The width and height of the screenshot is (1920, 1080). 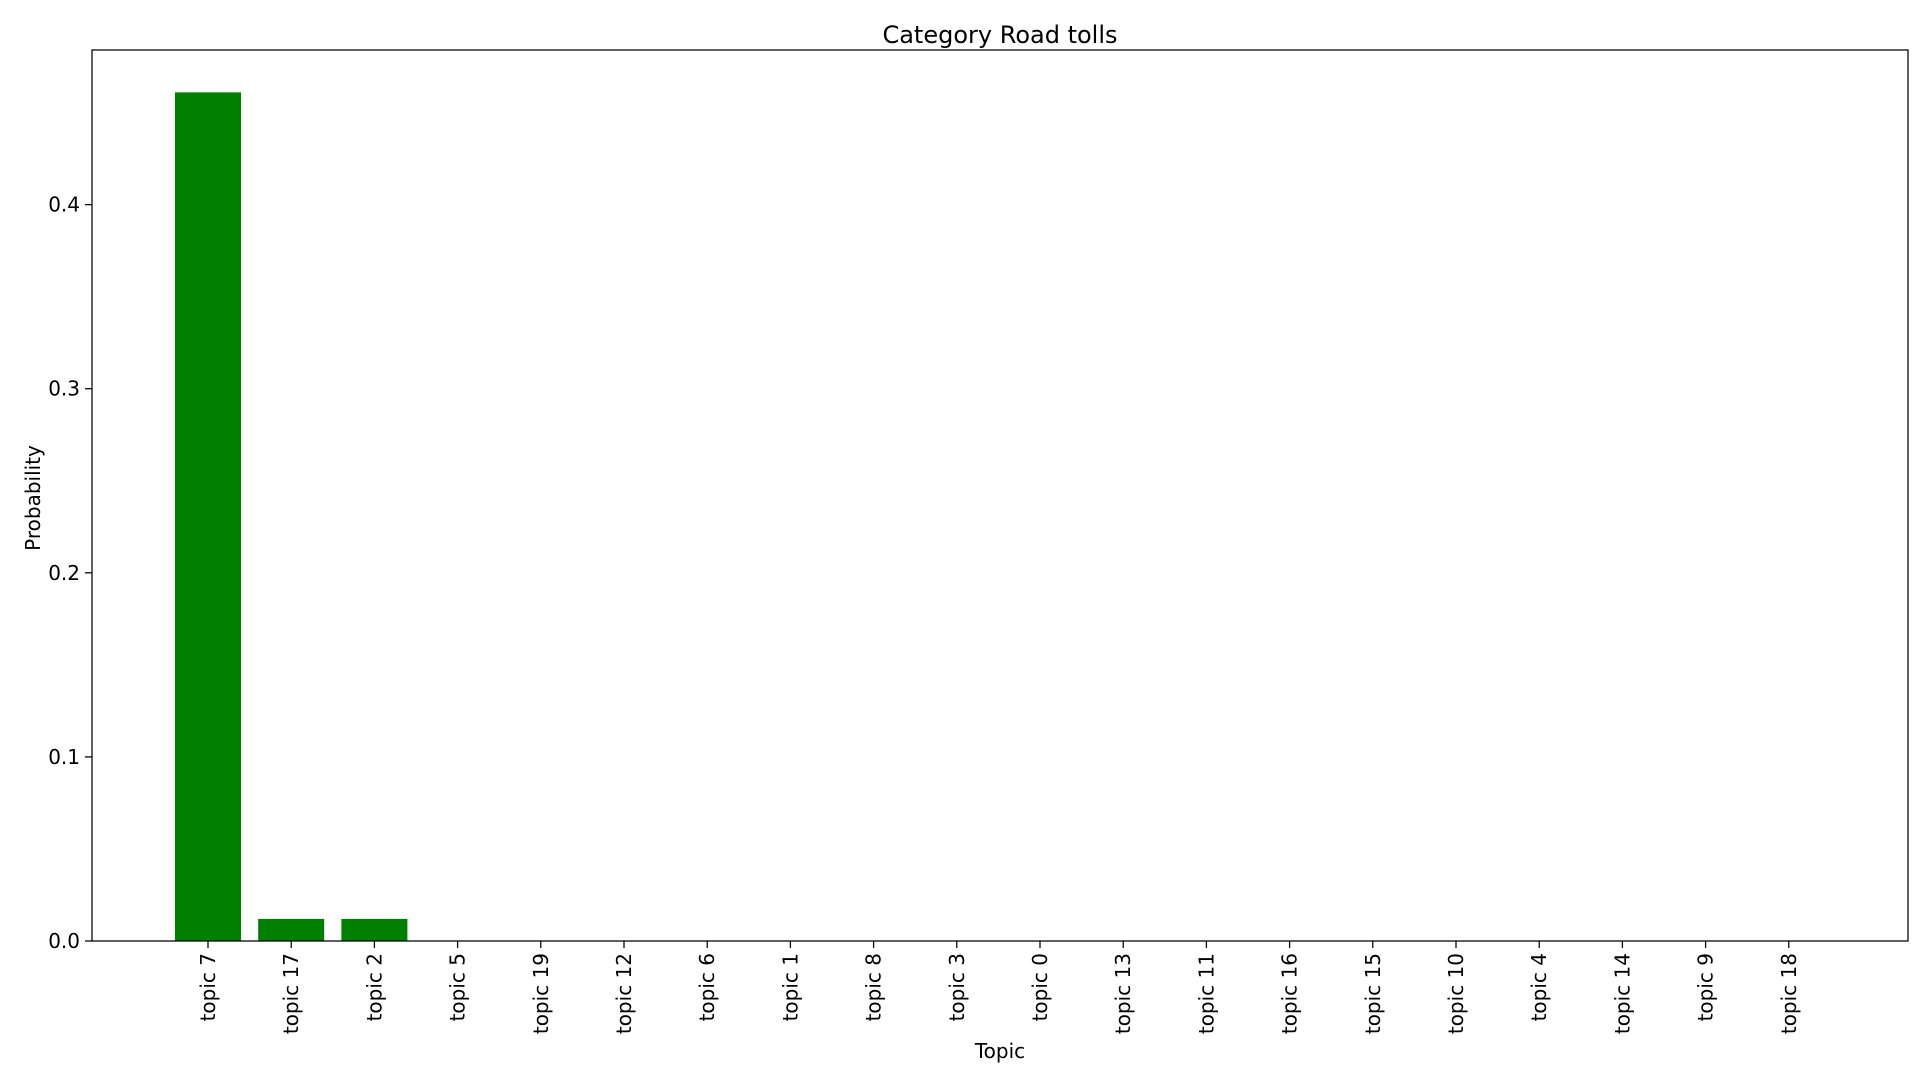 What do you see at coordinates (1373, 993) in the screenshot?
I see `x-tick-label: topic 15` at bounding box center [1373, 993].